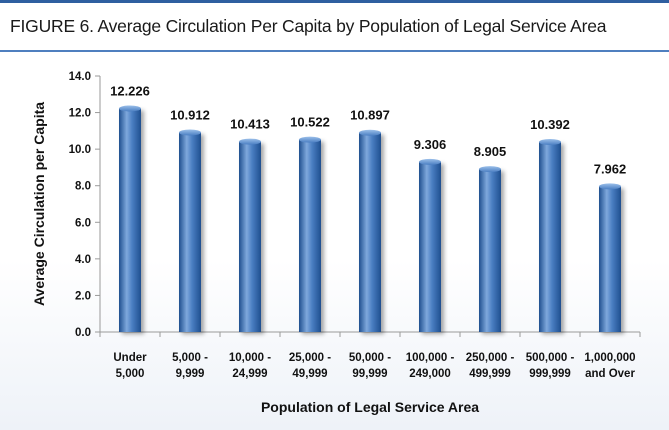 The height and width of the screenshot is (430, 669). What do you see at coordinates (550, 124) in the screenshot?
I see `data-label: 10.392` at bounding box center [550, 124].